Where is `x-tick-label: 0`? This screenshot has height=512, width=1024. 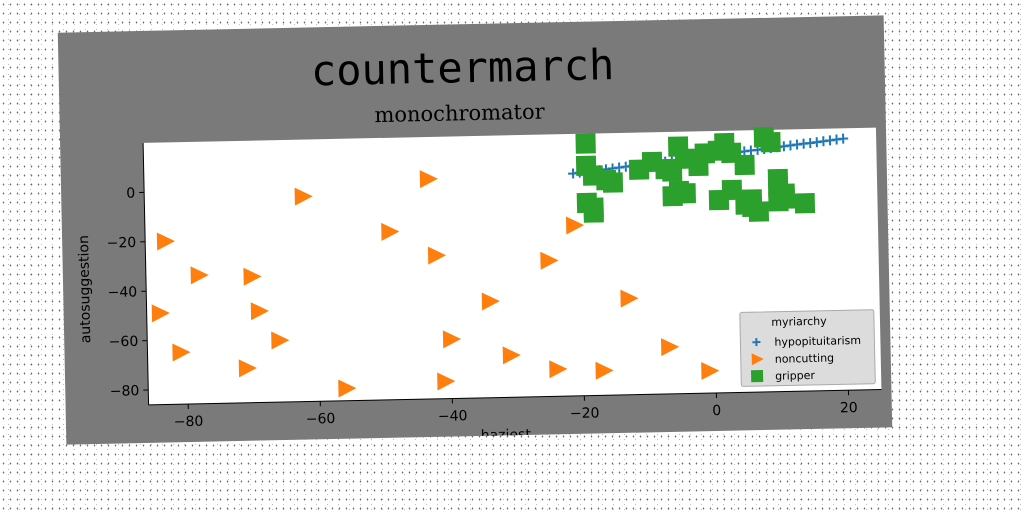
x-tick-label: 0 is located at coordinates (716, 411).